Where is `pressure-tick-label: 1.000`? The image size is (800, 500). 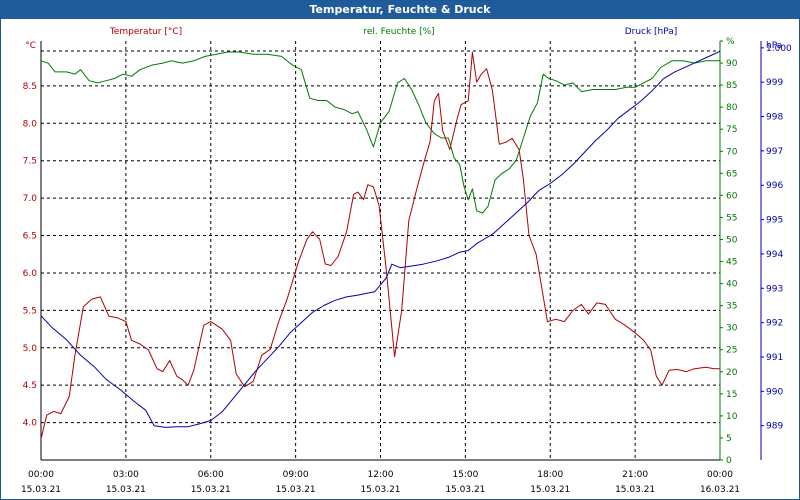 pressure-tick-label: 1.000 is located at coordinates (779, 49).